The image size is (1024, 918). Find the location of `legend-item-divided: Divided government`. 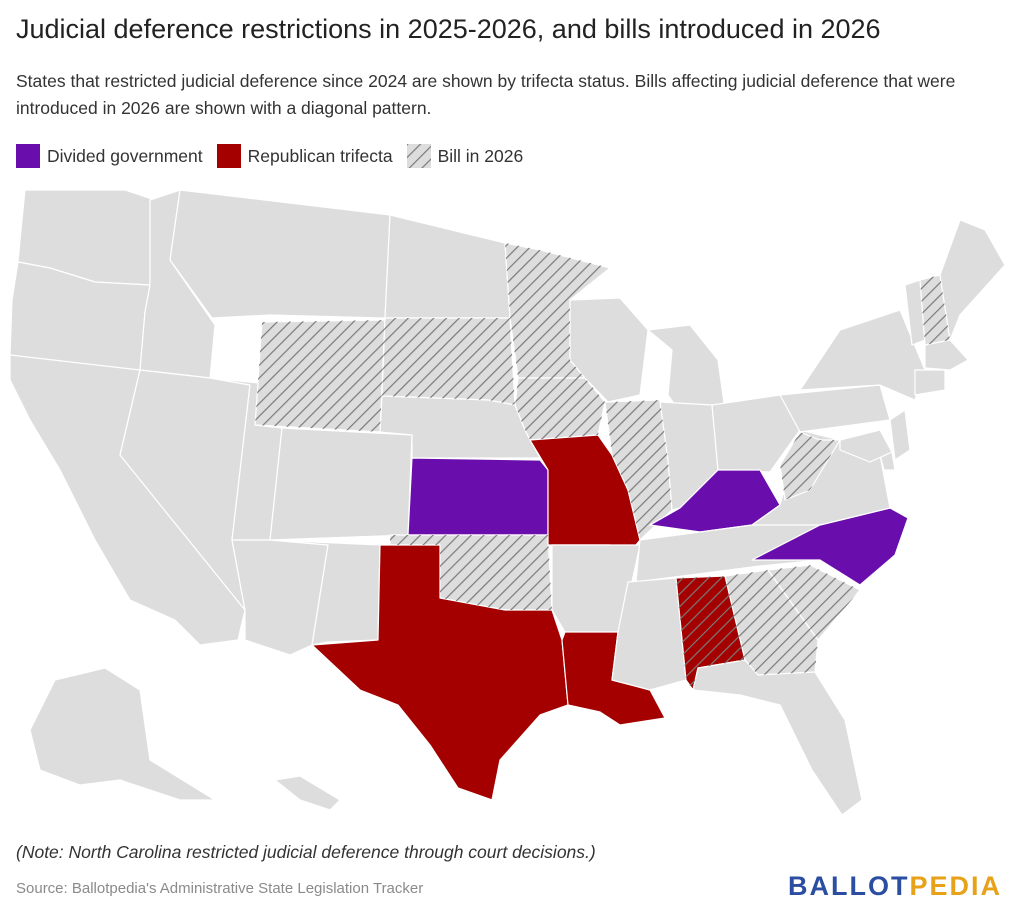

legend-item-divided: Divided government is located at coordinates (109, 156).